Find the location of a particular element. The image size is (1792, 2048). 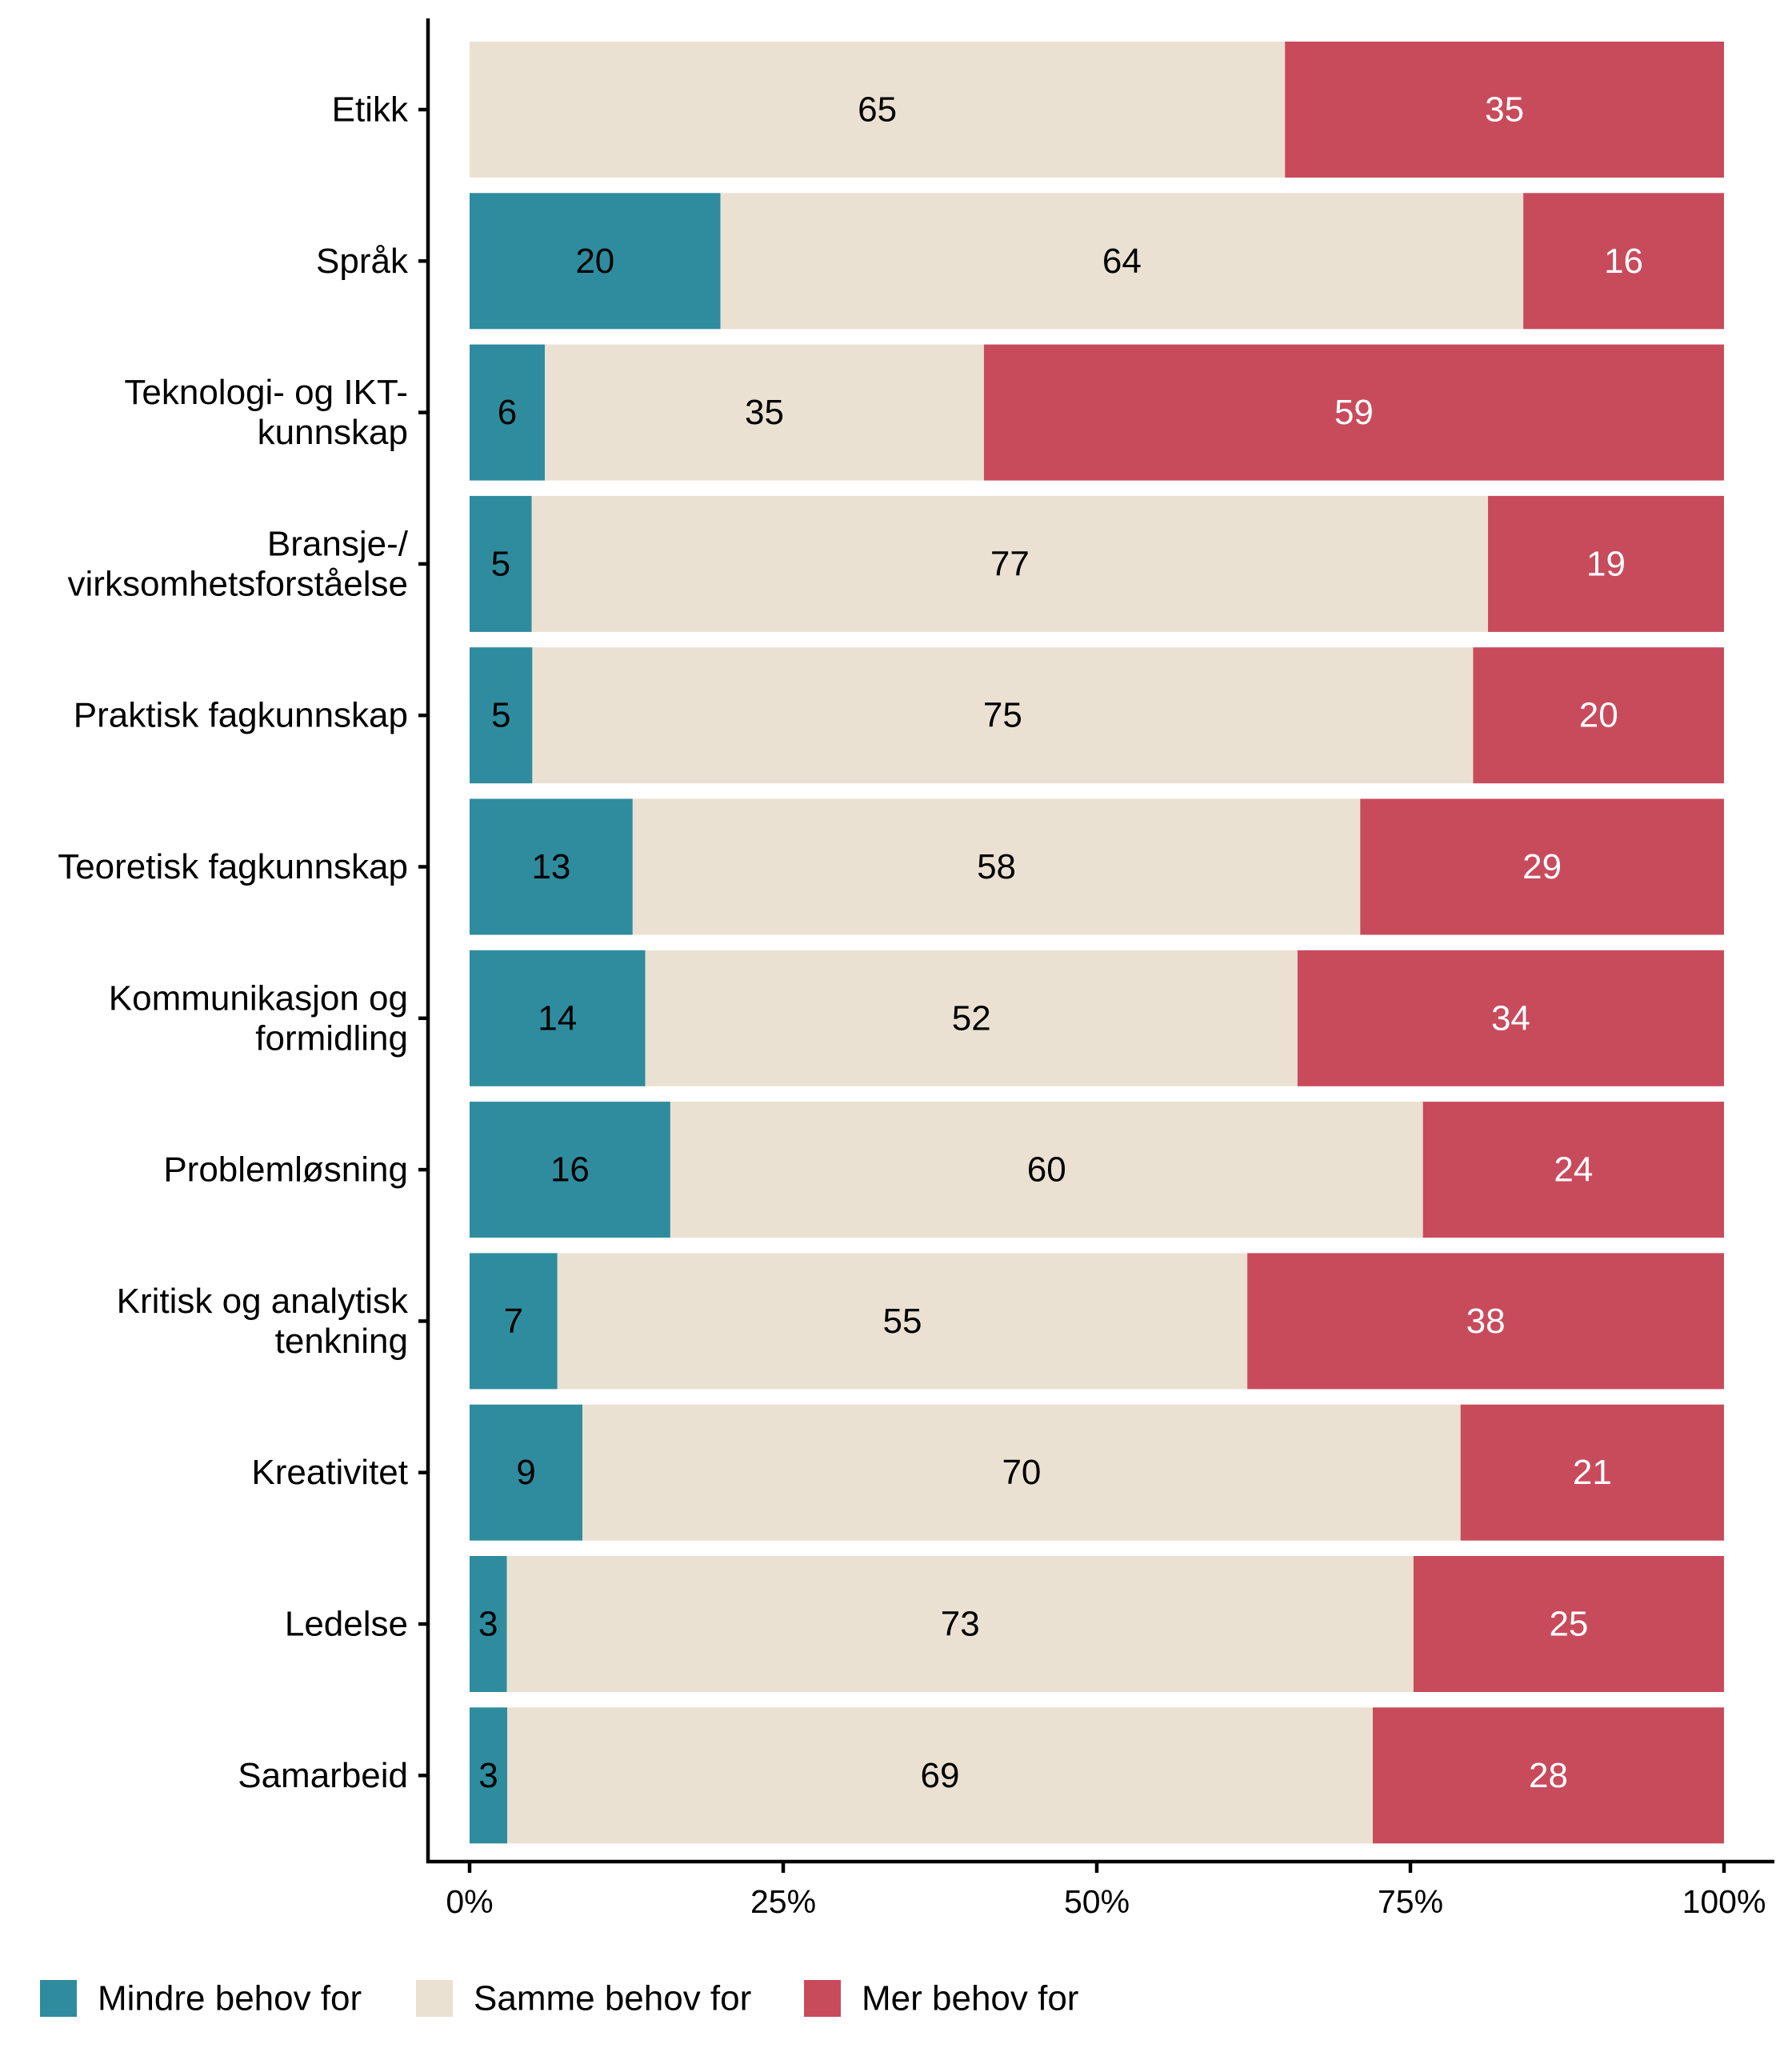

category-label: Problemløsning is located at coordinates (285, 1170).